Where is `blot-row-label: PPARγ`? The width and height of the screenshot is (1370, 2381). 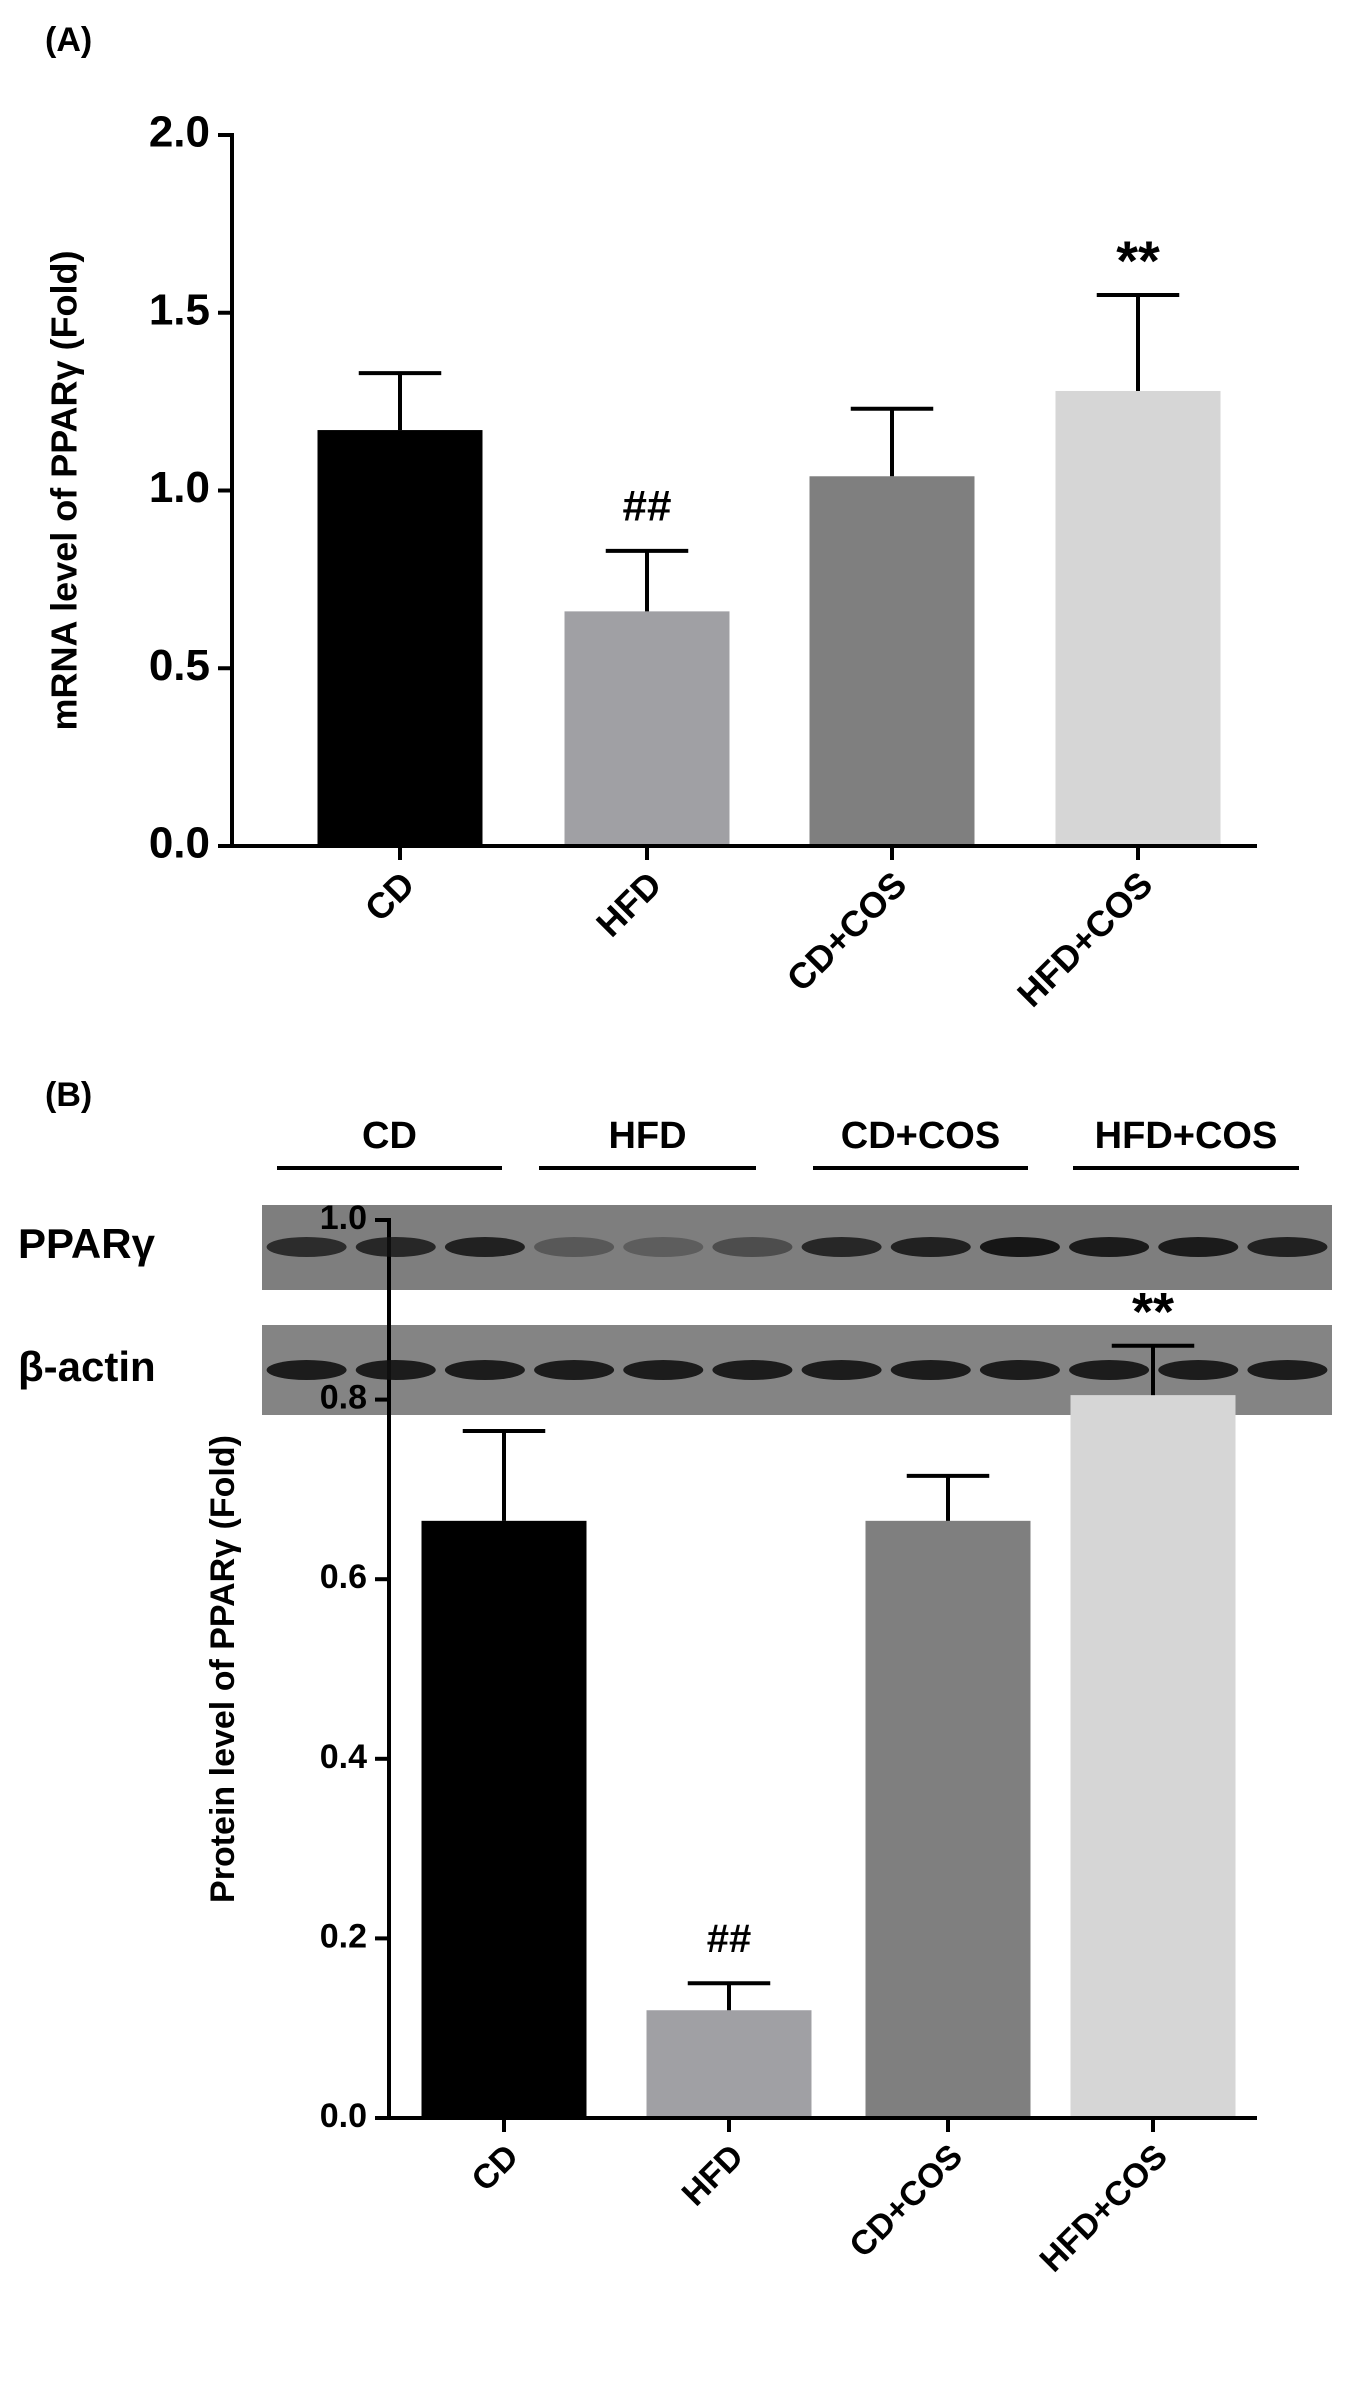 blot-row-label: PPARγ is located at coordinates (87, 1243).